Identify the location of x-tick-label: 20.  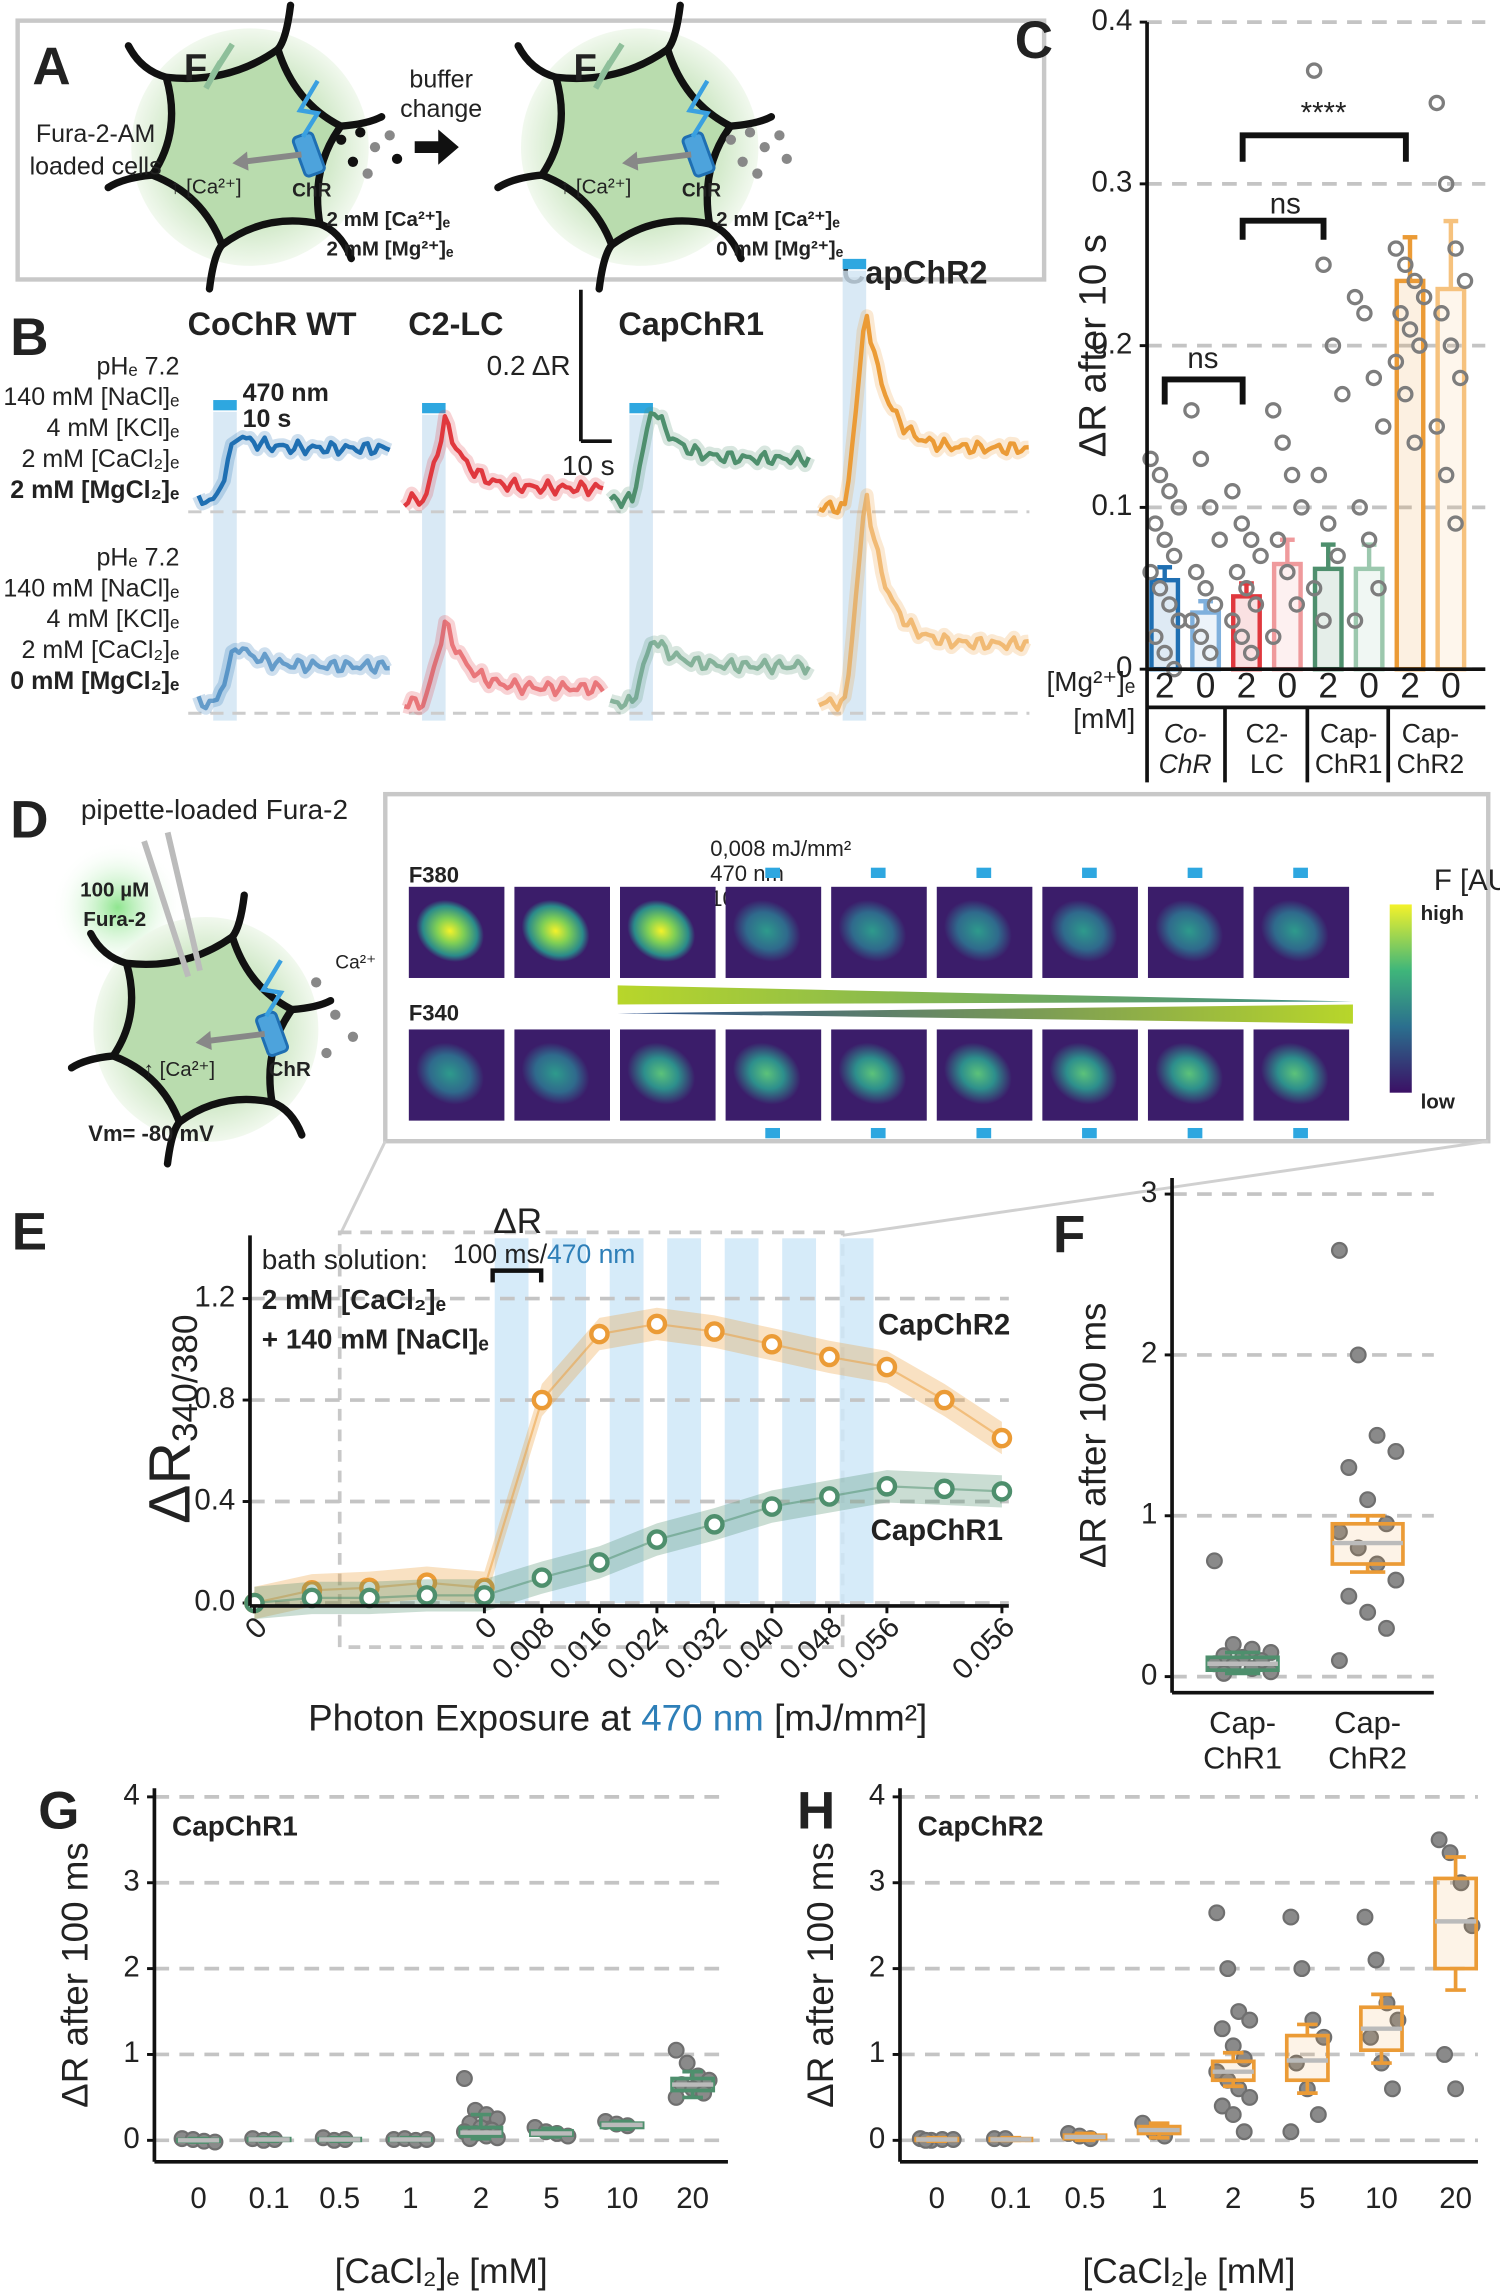
(692, 2198).